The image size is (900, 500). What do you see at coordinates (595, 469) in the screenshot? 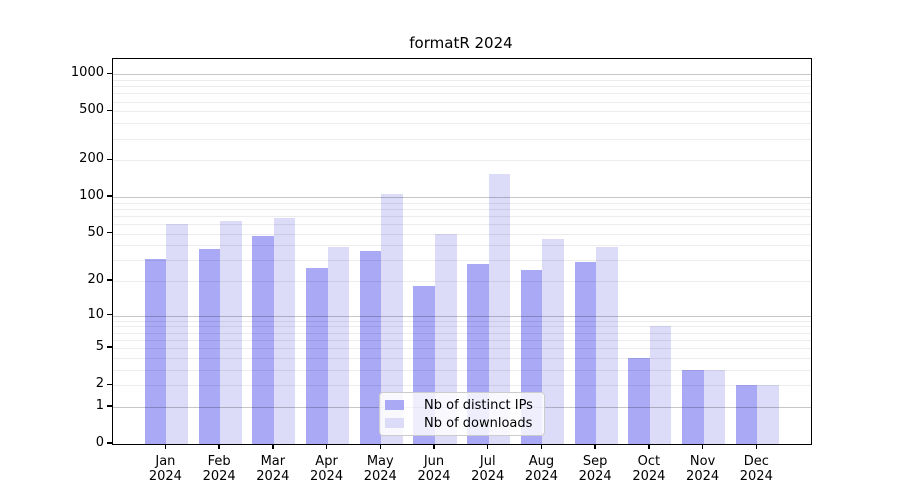
I see `x-tick-label: Sep 2024` at bounding box center [595, 469].